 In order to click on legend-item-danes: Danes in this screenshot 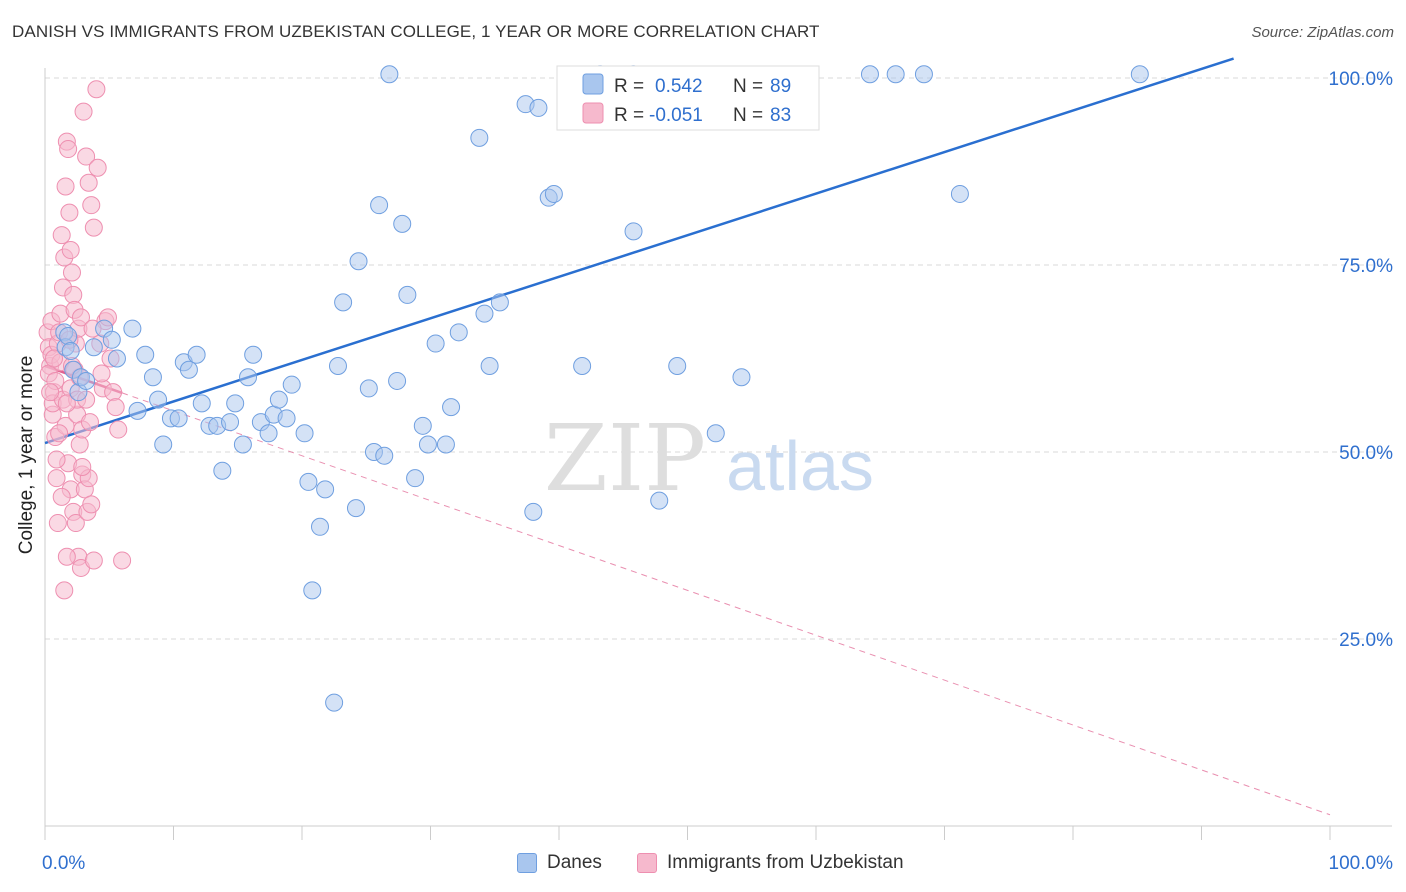, I will do `click(559, 863)`.